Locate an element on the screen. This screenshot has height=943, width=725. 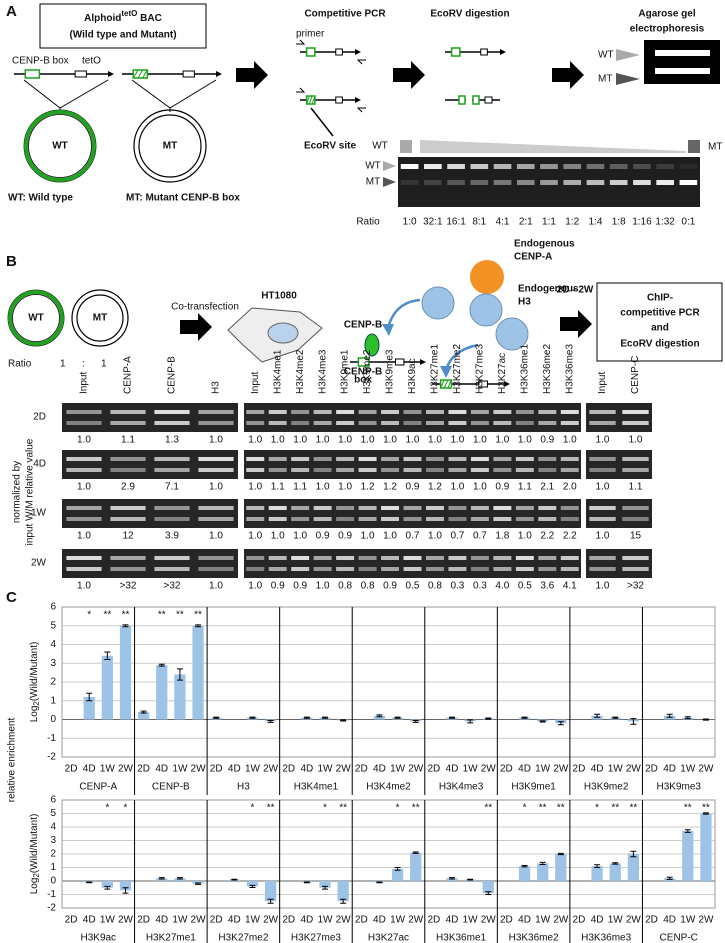
plasmid is located at coordinates (60, 146).